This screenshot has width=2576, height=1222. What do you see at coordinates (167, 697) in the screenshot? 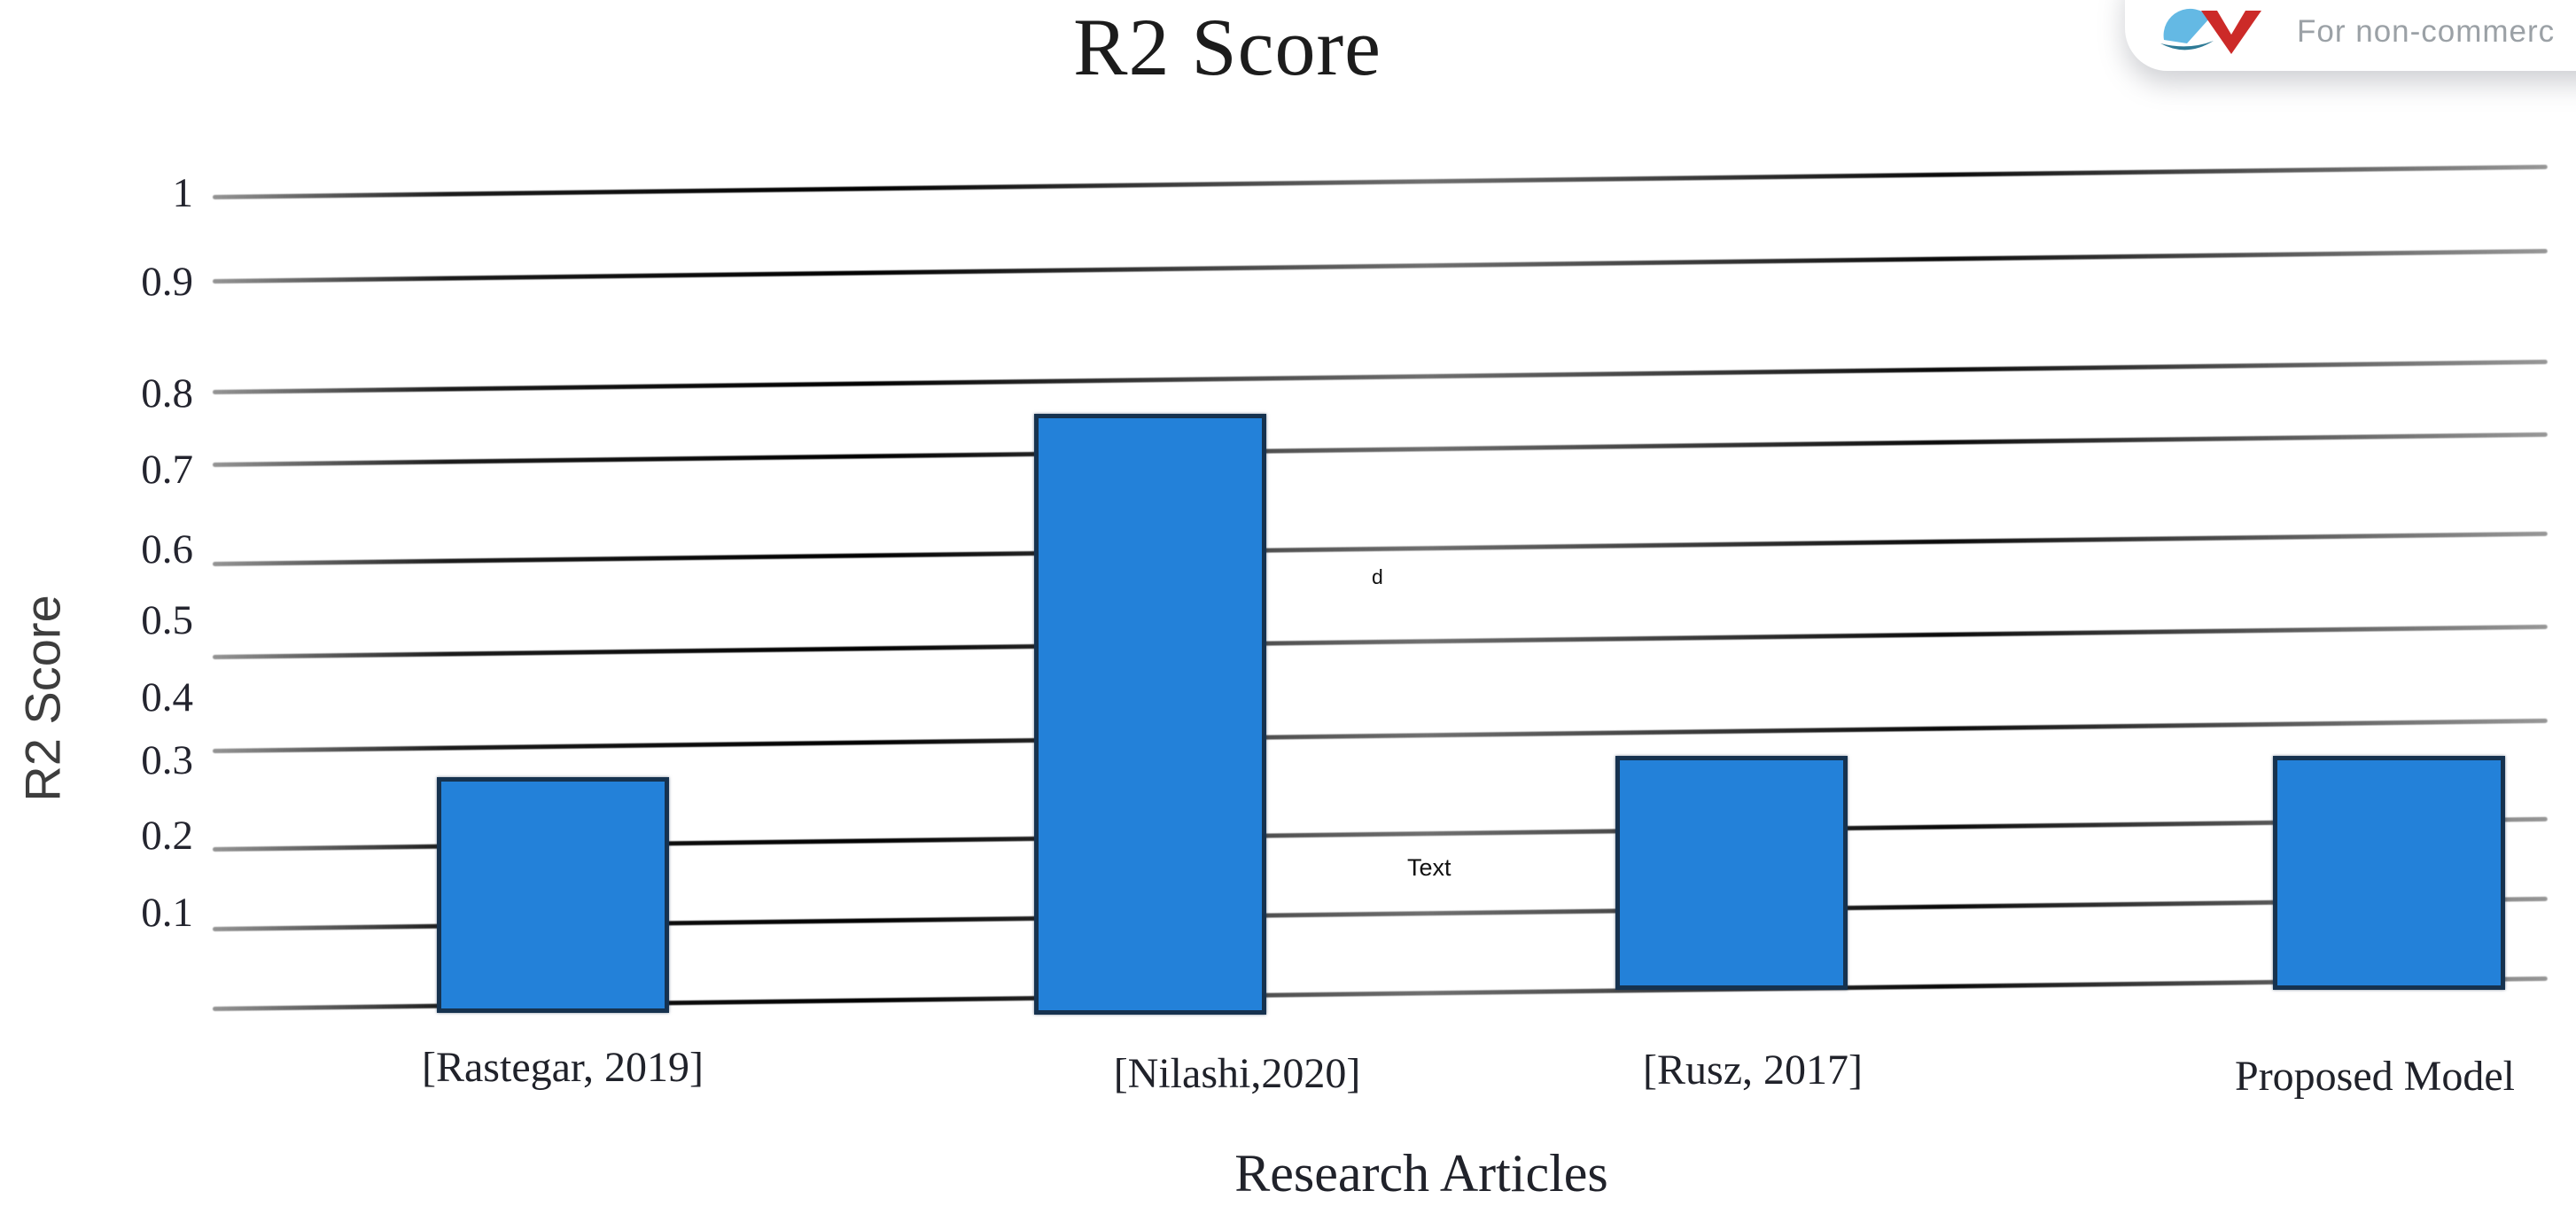
I see `y-tick-label-0.4: 0.4` at bounding box center [167, 697].